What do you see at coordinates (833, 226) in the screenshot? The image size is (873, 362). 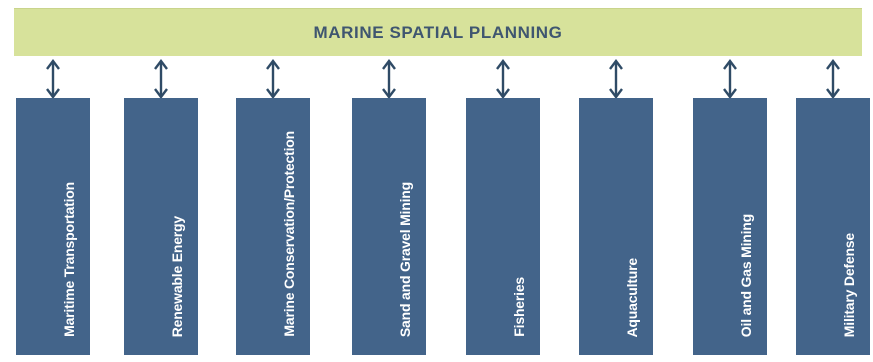 I see `sector-column-military-defense: Military Defense` at bounding box center [833, 226].